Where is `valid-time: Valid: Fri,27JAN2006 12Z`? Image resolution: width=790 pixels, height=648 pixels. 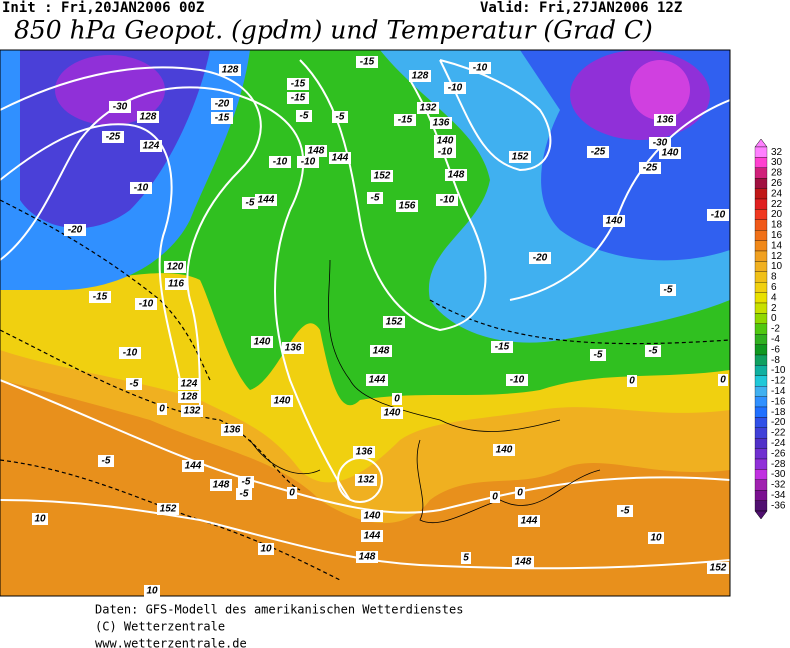 valid-time: Valid: Fri,27JAN2006 12Z is located at coordinates (581, 8).